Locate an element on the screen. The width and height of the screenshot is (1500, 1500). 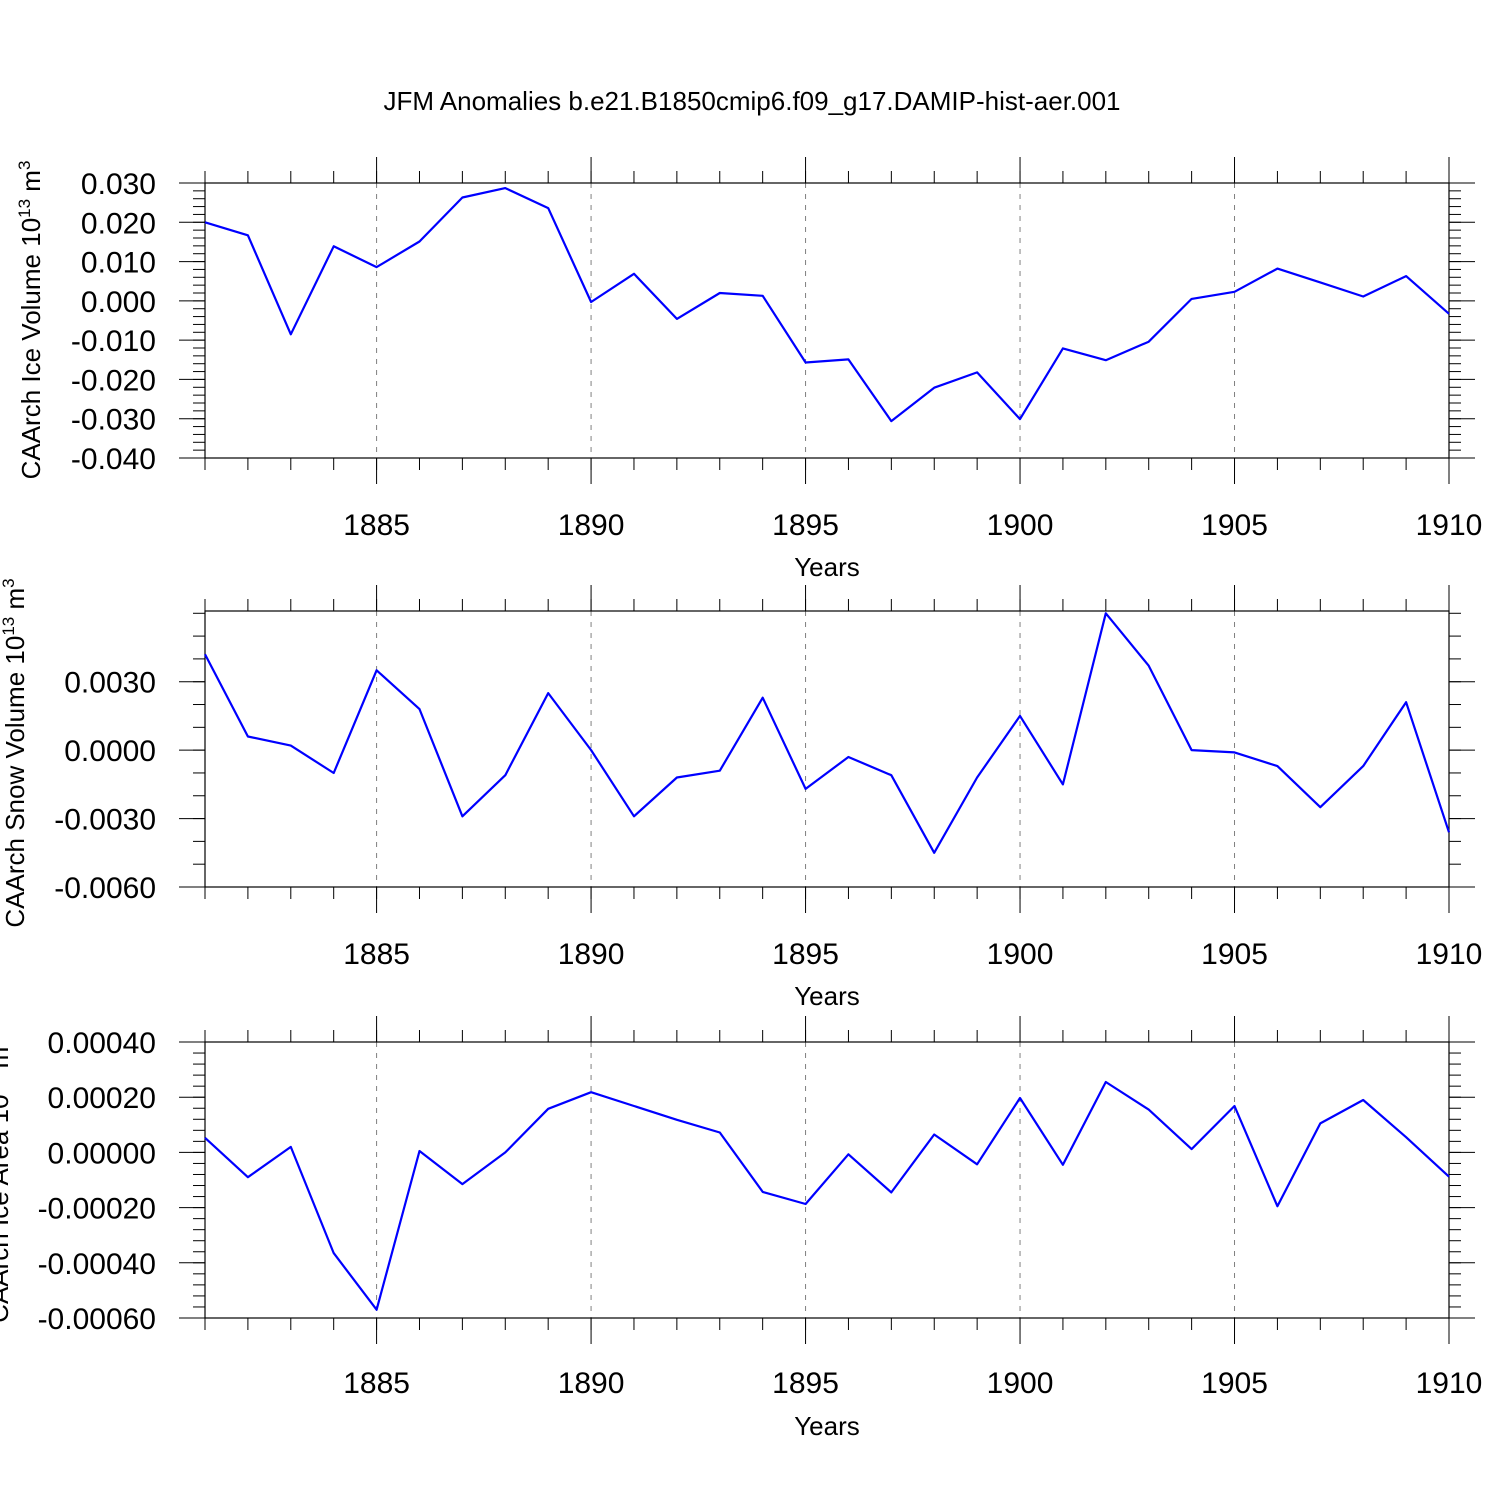
y-tick-label: 0.0030 is located at coordinates (110, 683).